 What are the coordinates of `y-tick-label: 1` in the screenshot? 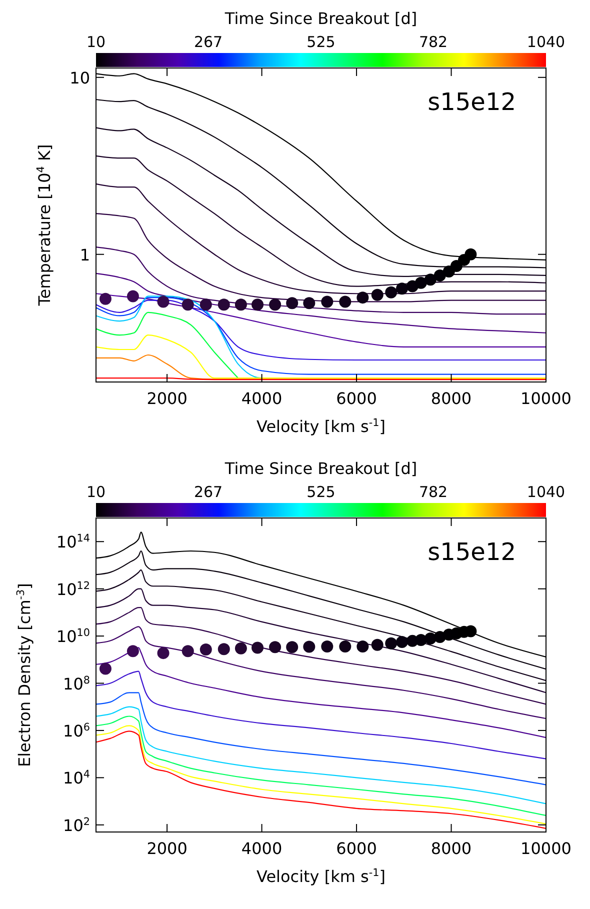 It's located at (85, 254).